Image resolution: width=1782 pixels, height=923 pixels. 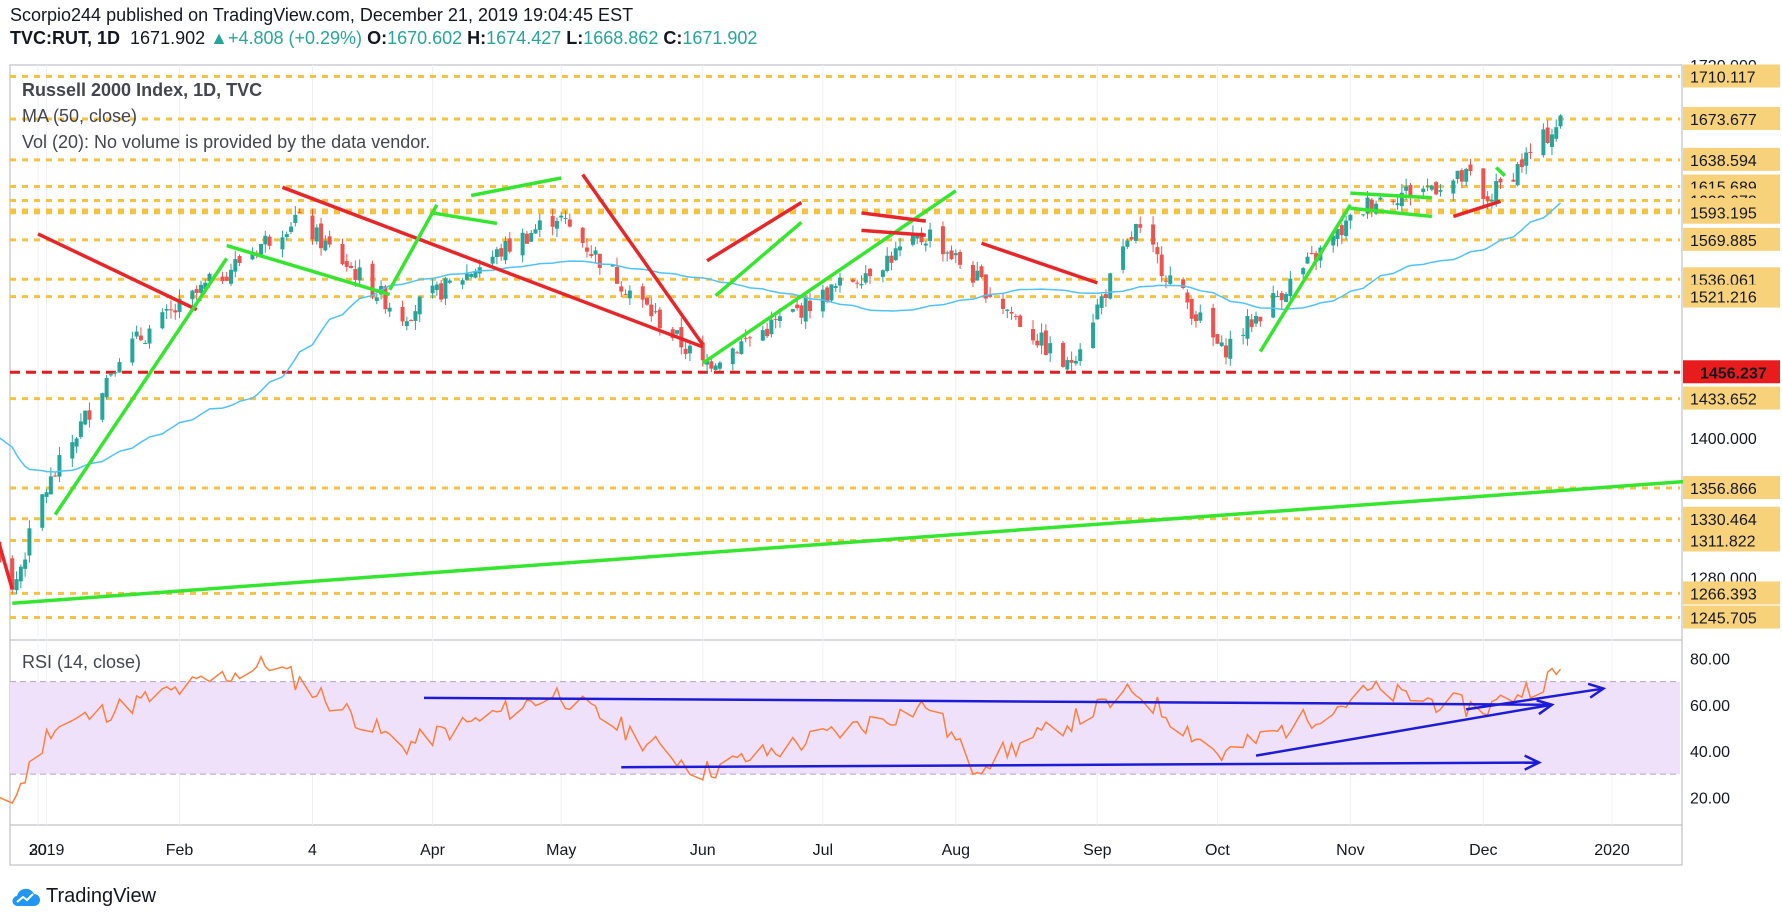 What do you see at coordinates (1080, 765) in the screenshot?
I see `rsi-support-arrow` at bounding box center [1080, 765].